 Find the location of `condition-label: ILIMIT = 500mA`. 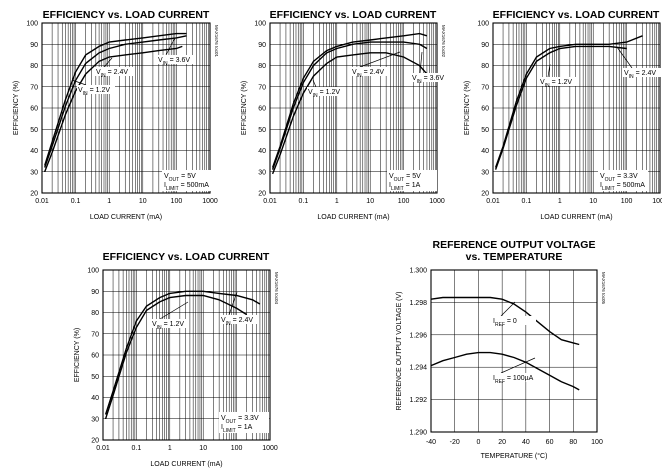

condition-label: ILIMIT = 500mA is located at coordinates (622, 187).